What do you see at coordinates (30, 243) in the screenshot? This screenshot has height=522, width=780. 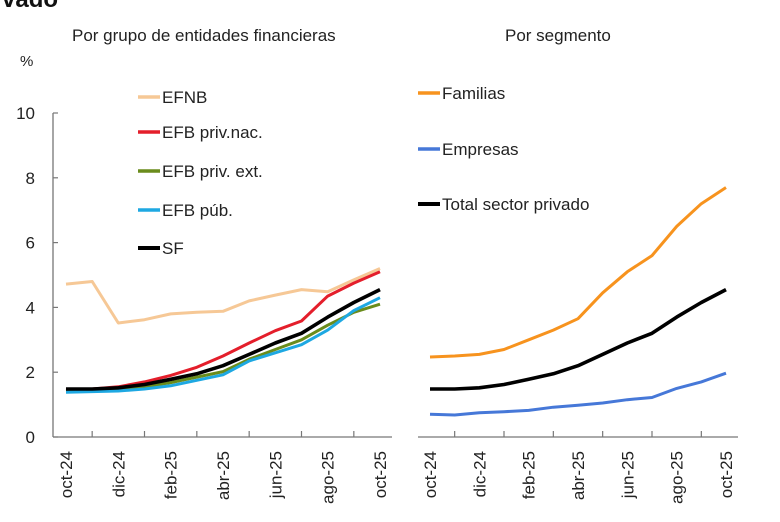 I see `chart0-y-tick-label: 6` at bounding box center [30, 243].